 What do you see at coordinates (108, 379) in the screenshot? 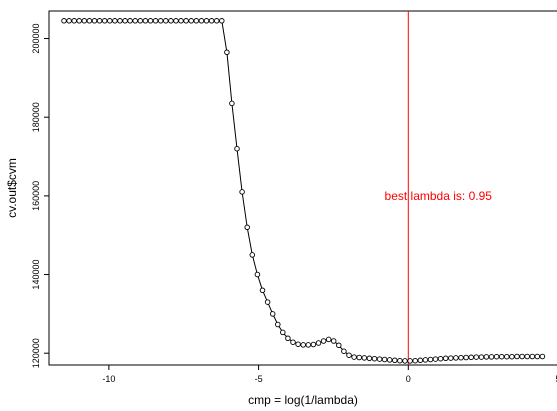
I see `x-tick-label: -10` at bounding box center [108, 379].